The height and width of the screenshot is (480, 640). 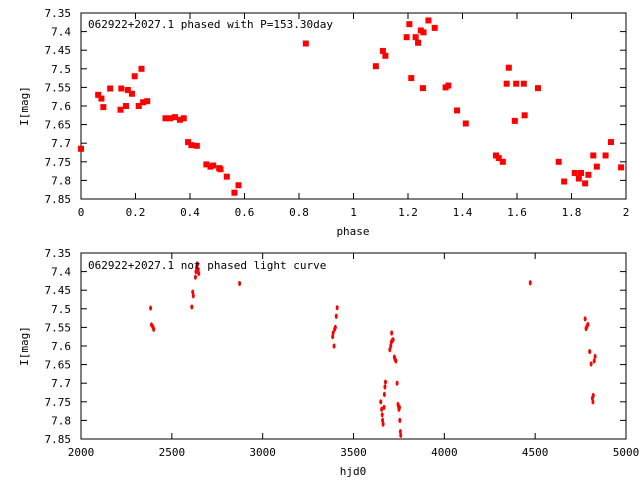 What do you see at coordinates (299, 212) in the screenshot?
I see `phased-x-tick-label: 0.8` at bounding box center [299, 212].